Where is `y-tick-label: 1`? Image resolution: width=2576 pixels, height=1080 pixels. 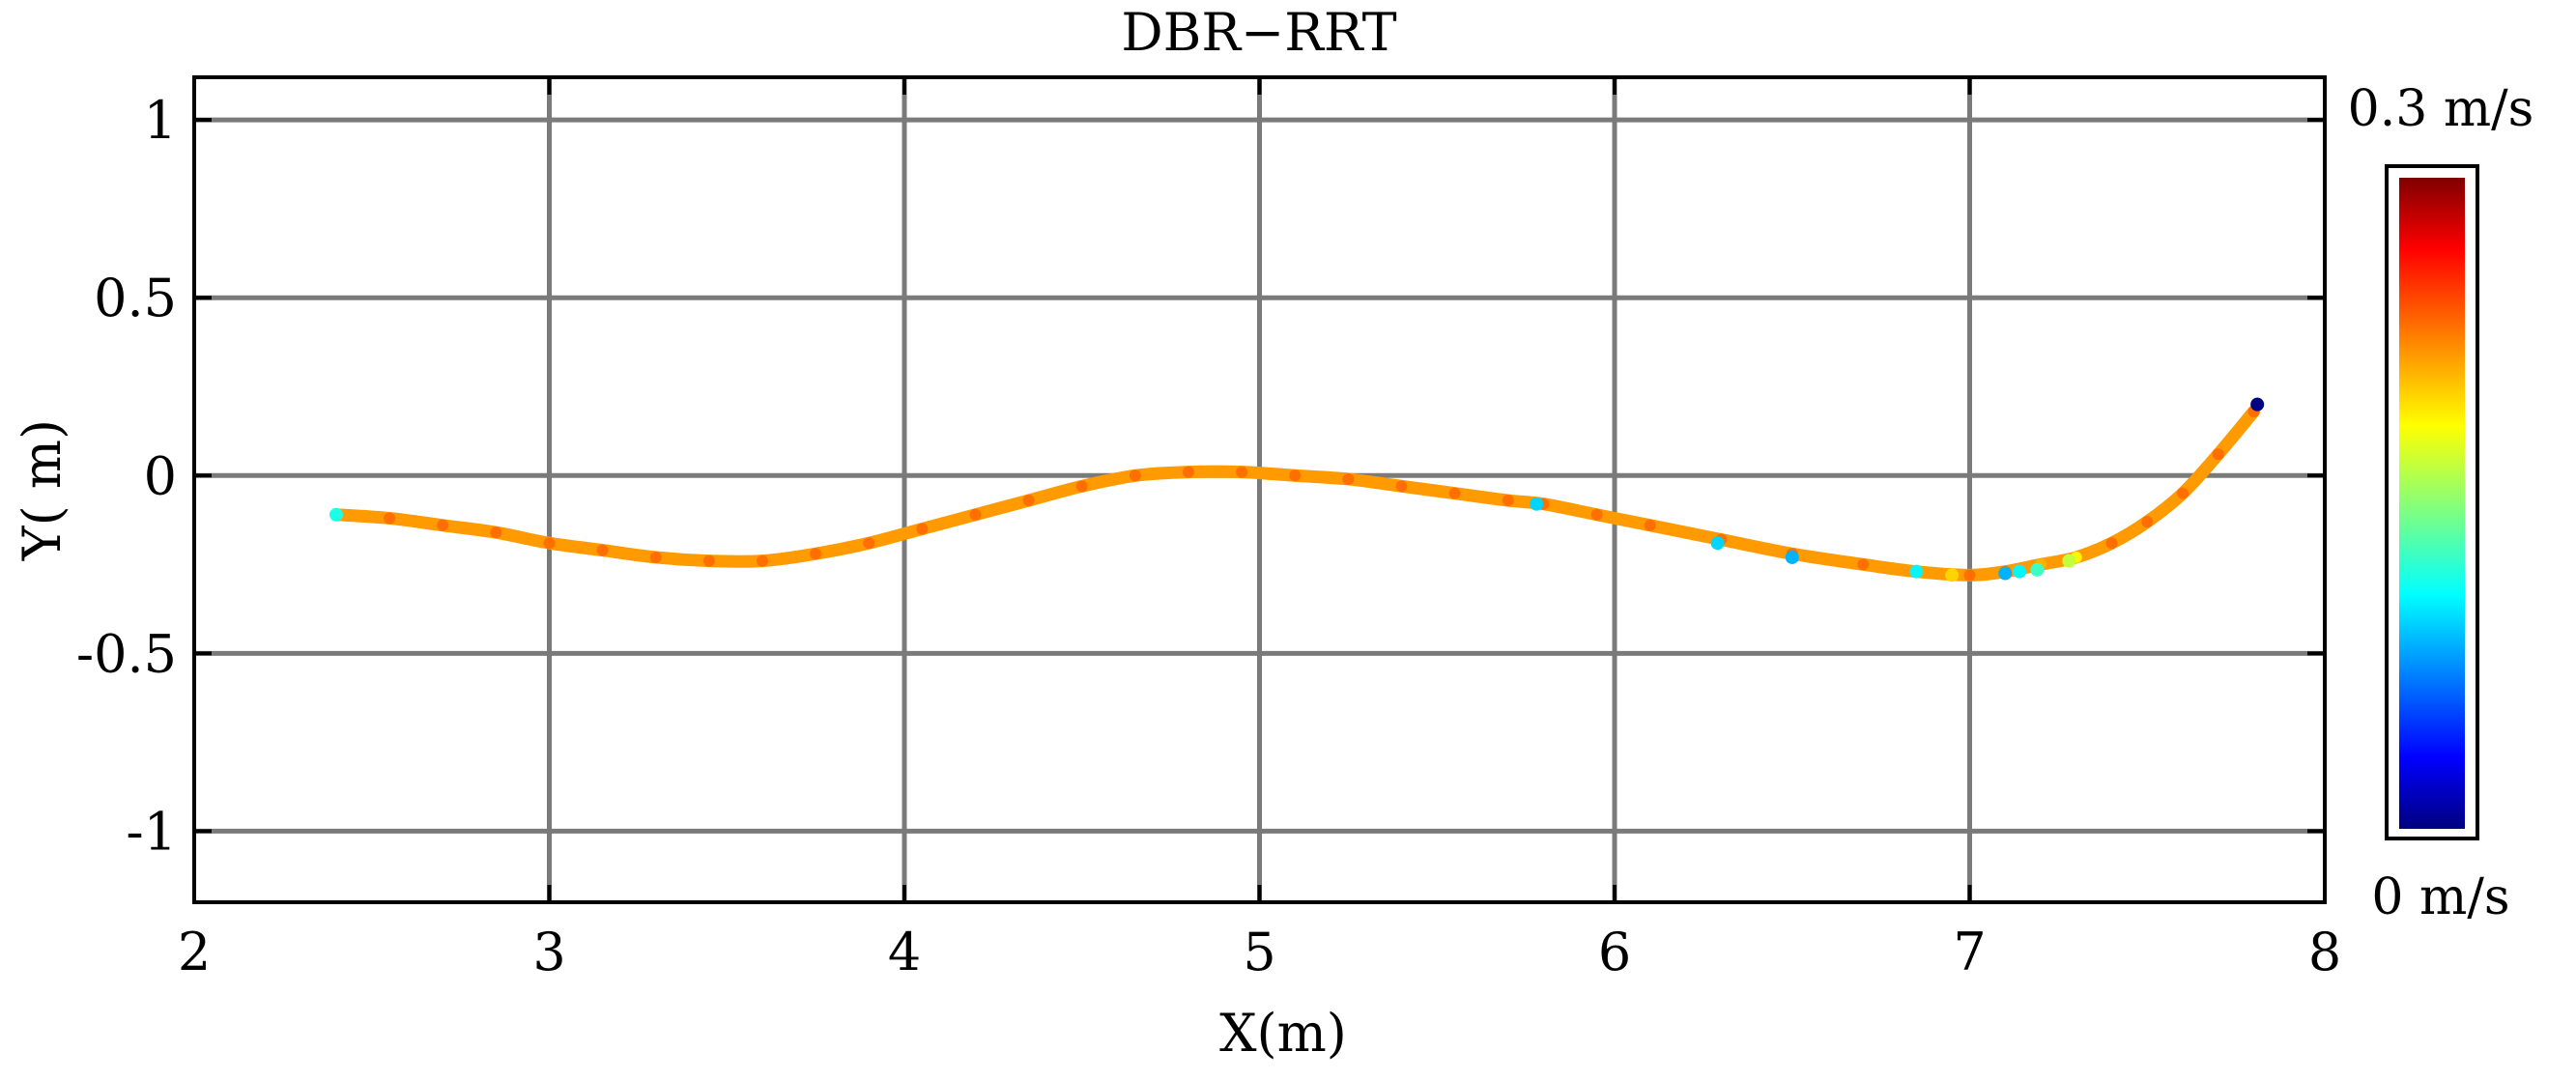
y-tick-label: 1 is located at coordinates (161, 120).